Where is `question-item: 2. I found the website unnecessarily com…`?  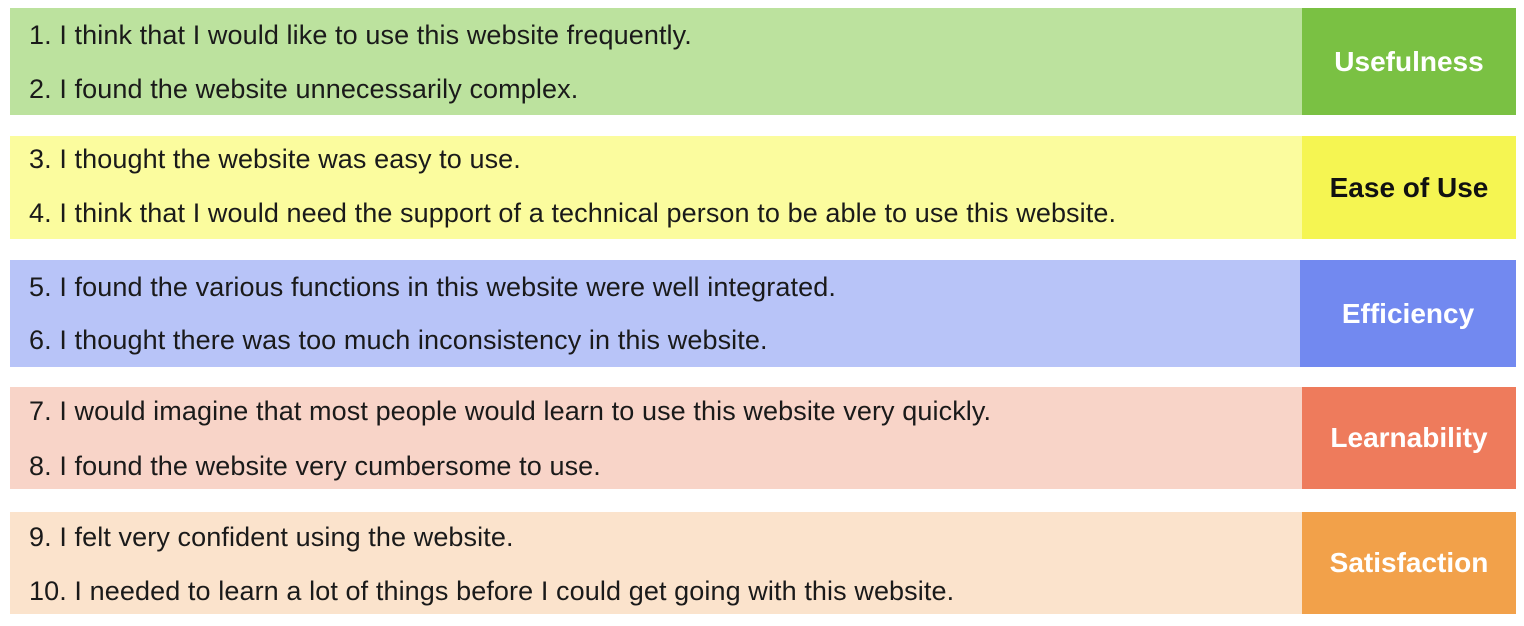 question-item: 2. I found the website unnecessarily com… is located at coordinates (304, 89).